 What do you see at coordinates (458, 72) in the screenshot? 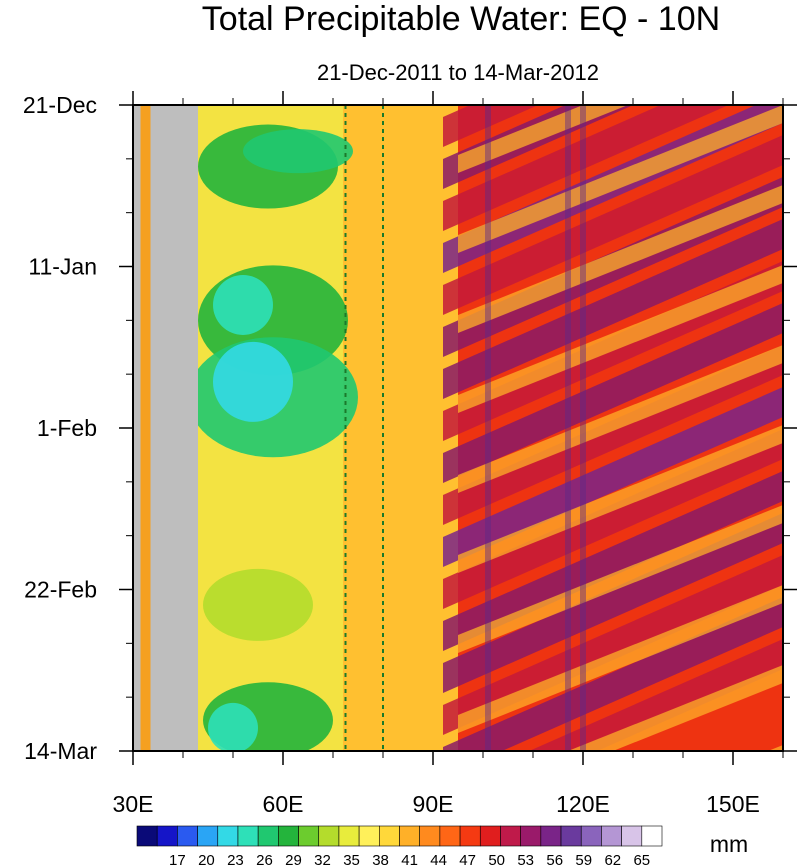
I see `chart-subtitle: 21-Dec-2011 to 14-Mar-2012` at bounding box center [458, 72].